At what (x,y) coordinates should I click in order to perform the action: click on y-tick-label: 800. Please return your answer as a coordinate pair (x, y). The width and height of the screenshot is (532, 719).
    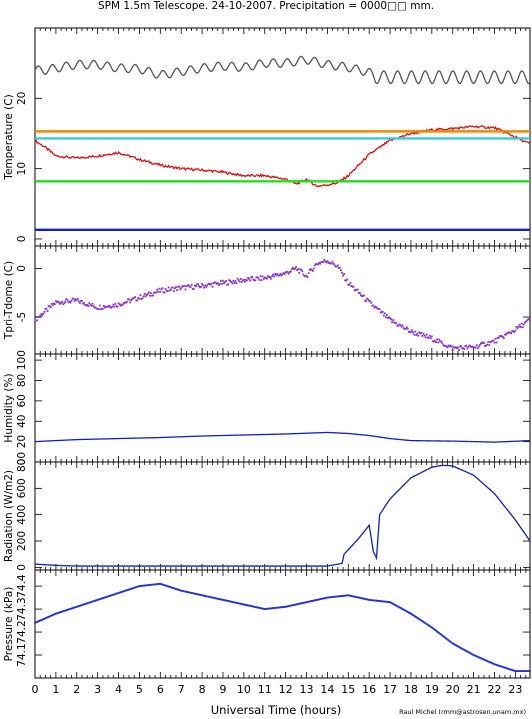
    Looking at the image, I should click on (22, 462).